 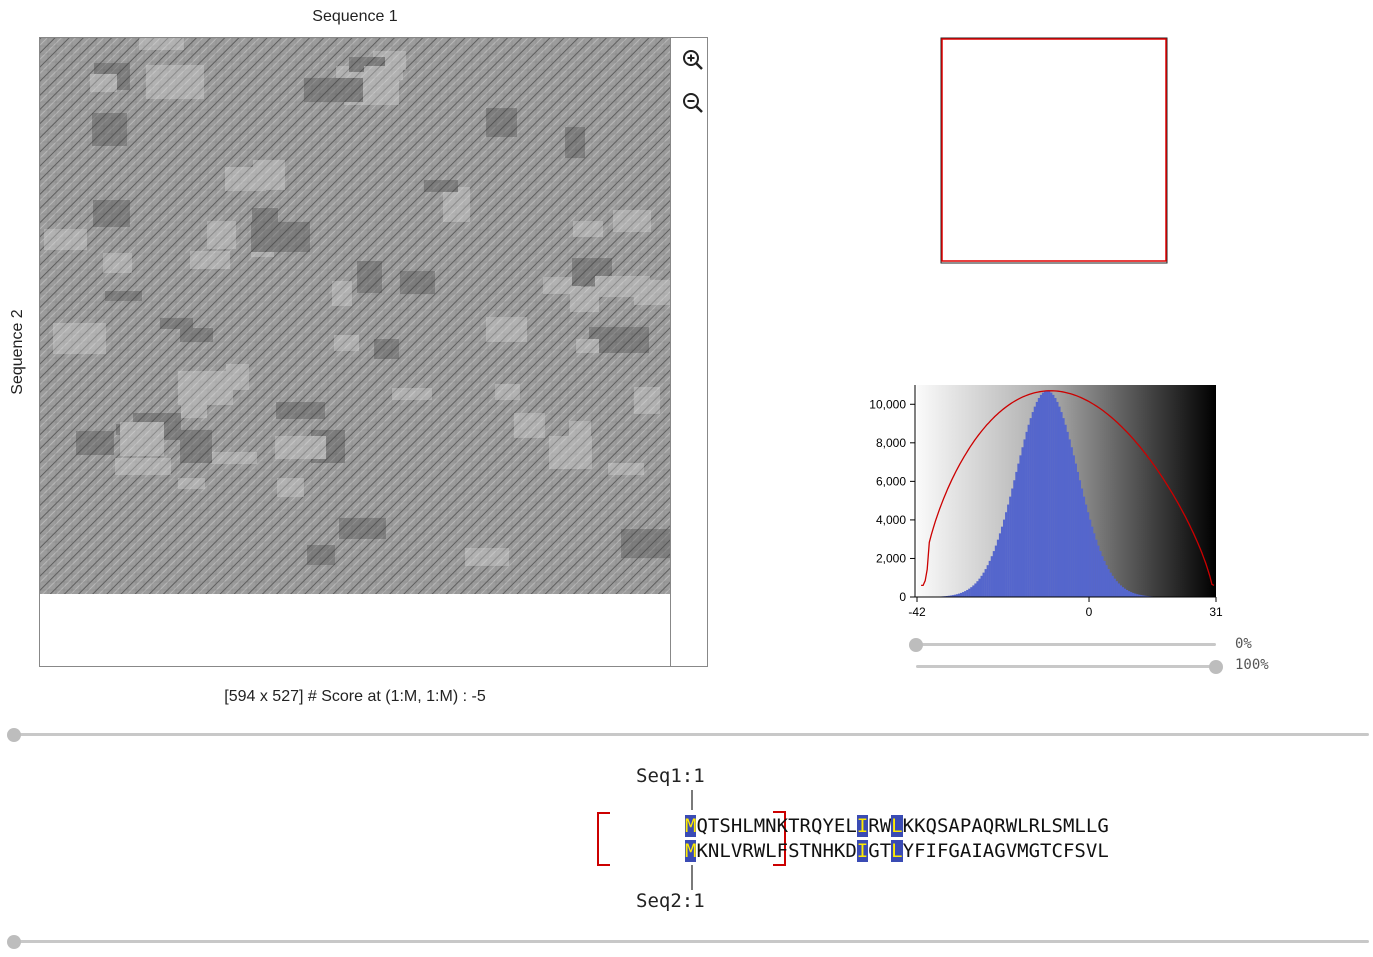 I want to click on residue: T, so click(x=794, y=826).